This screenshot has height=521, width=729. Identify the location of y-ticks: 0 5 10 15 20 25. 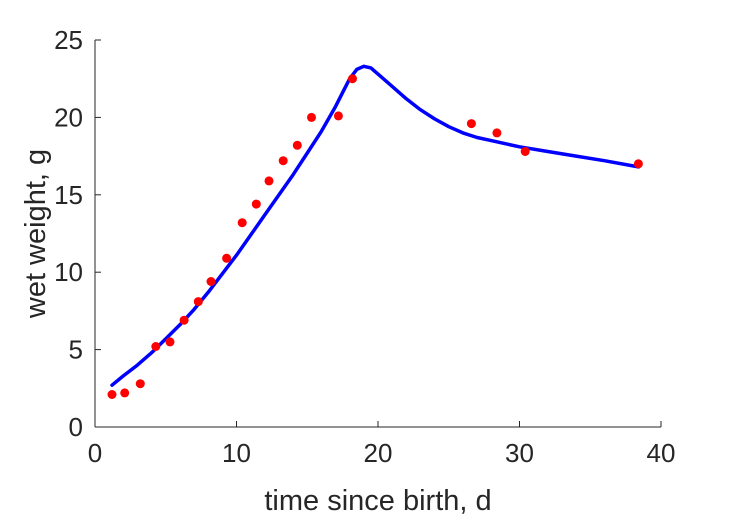
(77, 233).